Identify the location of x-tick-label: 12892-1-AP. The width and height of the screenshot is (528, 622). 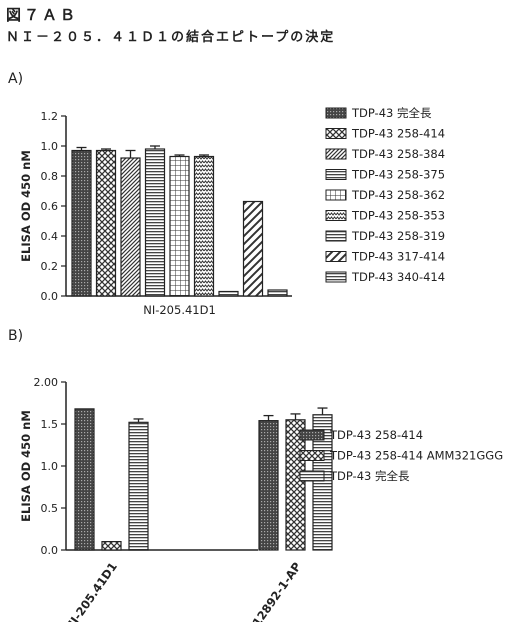
(277, 591).